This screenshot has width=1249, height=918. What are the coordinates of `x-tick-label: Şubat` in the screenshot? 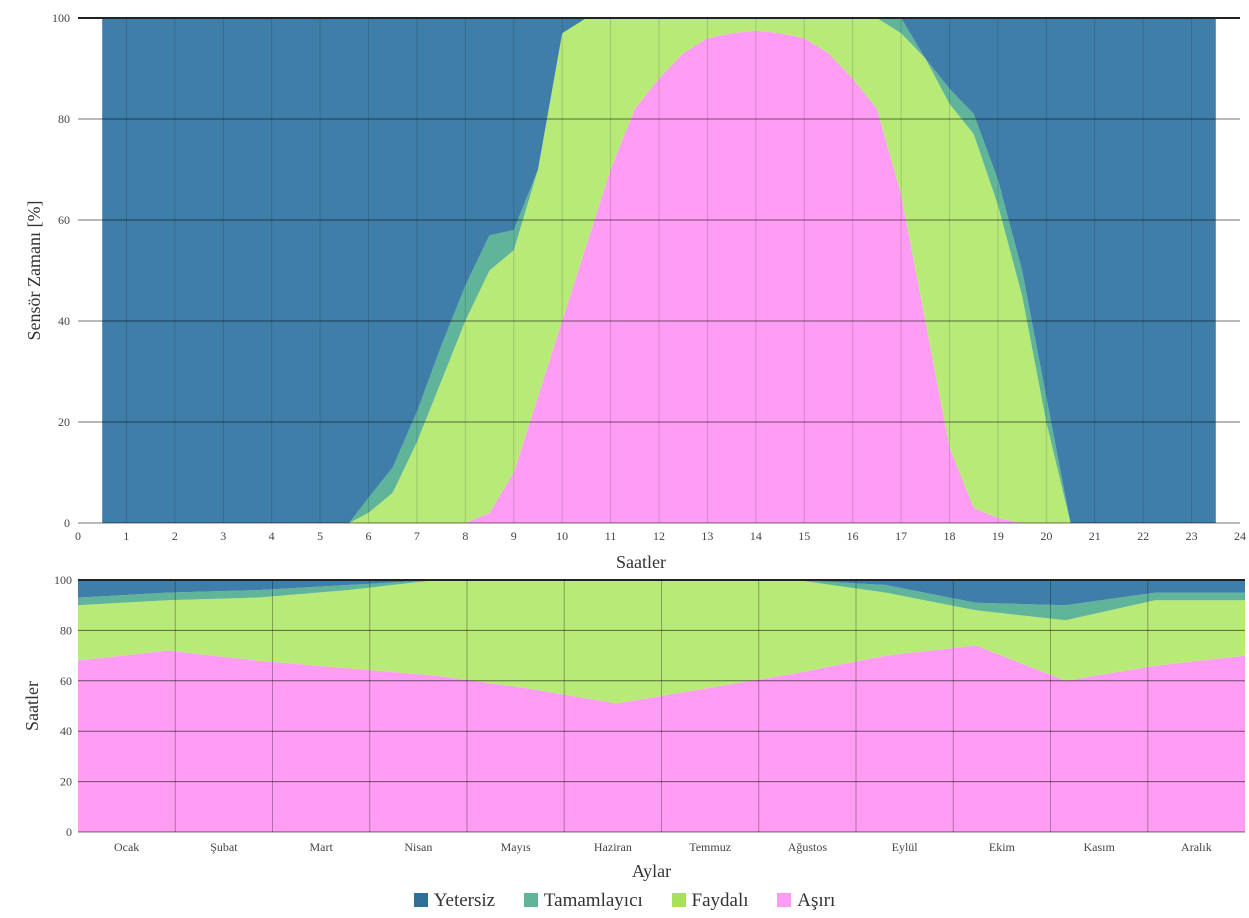 It's located at (224, 847).